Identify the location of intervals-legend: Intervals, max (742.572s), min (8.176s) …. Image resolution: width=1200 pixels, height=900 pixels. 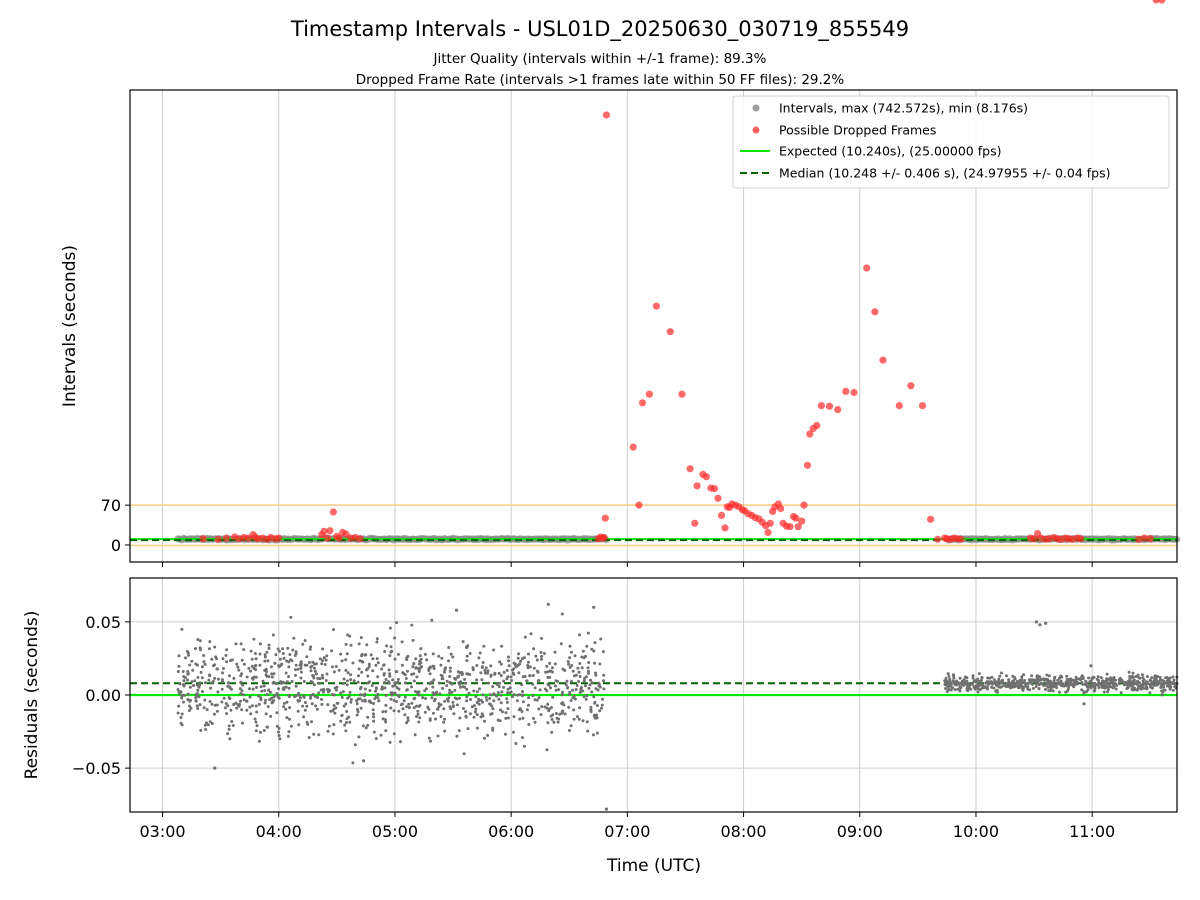
(951, 142).